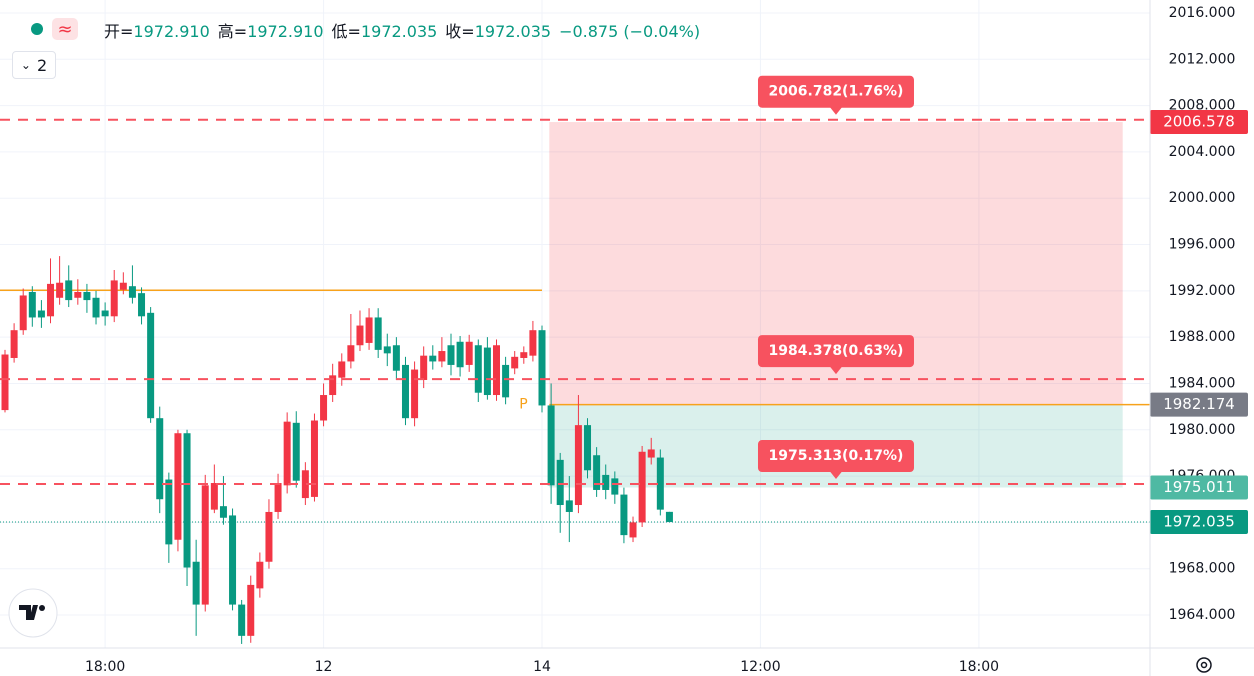  What do you see at coordinates (1199, 521) in the screenshot?
I see `price-badge-label: 1972.035` at bounding box center [1199, 521].